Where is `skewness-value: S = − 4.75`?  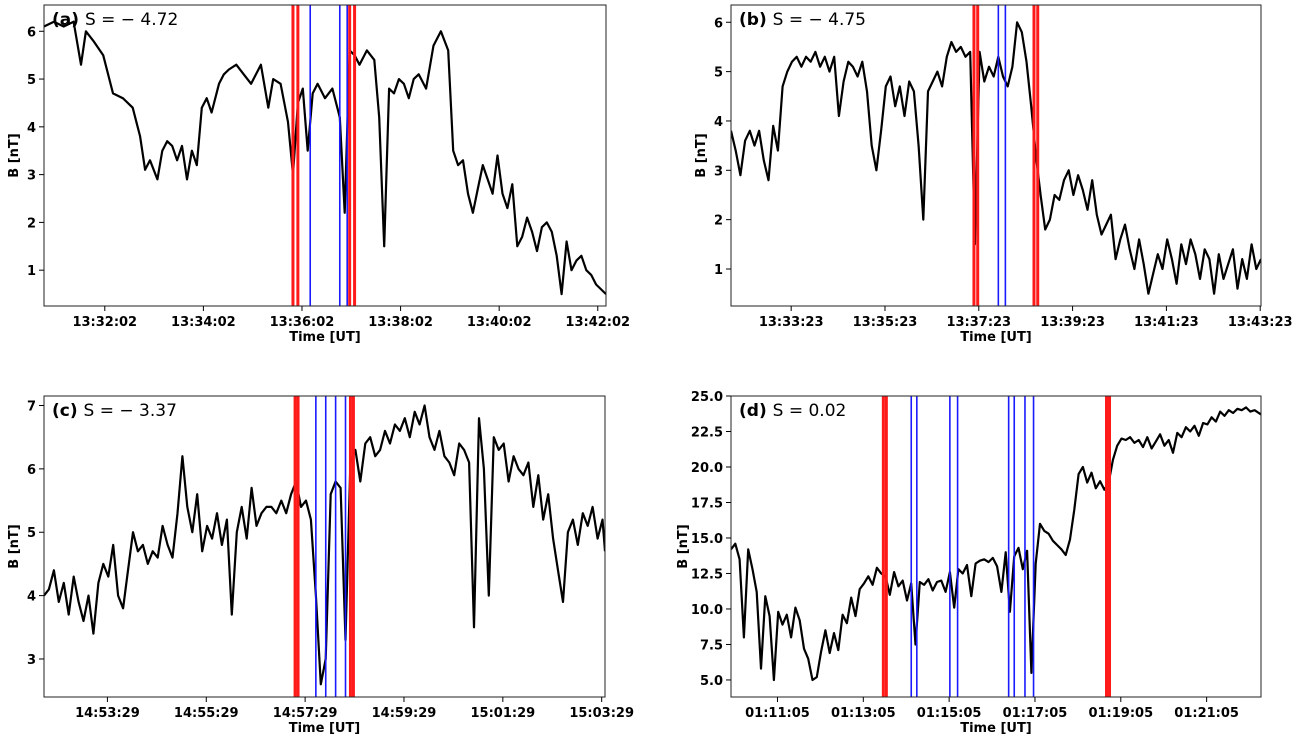
skewness-value: S = − 4.75 is located at coordinates (819, 20).